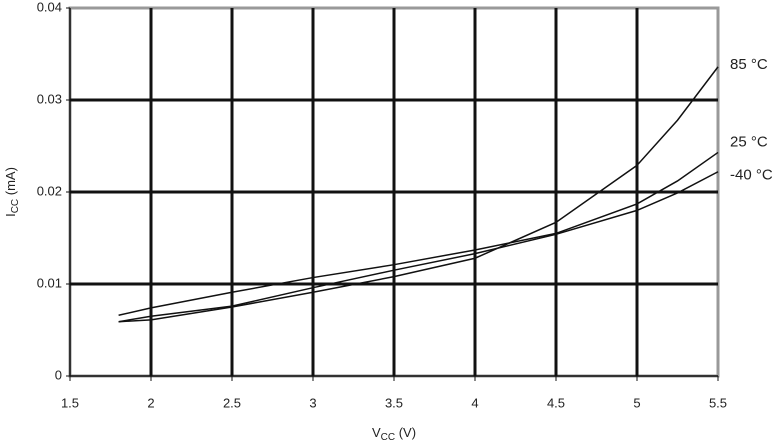 The image size is (783, 446). Describe the element at coordinates (636, 402) in the screenshot. I see `x-tick-label: 5` at that location.